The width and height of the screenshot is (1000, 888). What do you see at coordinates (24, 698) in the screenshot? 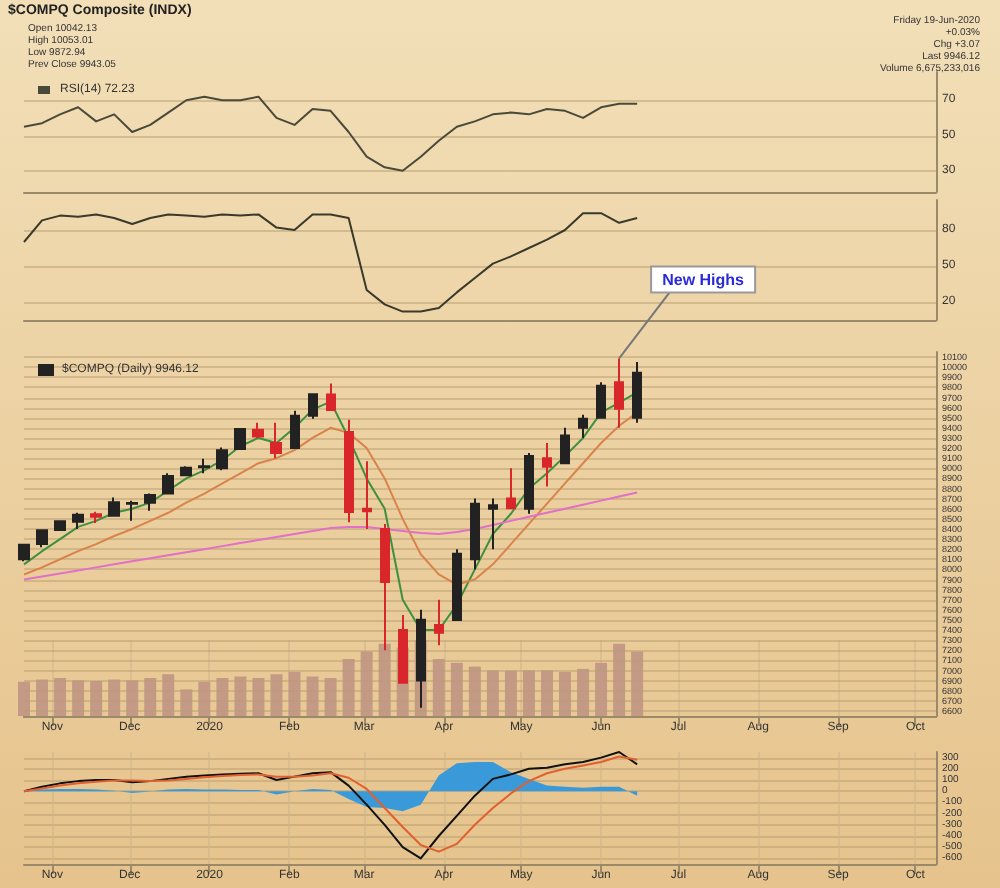
I see `bar` at bounding box center [24, 698].